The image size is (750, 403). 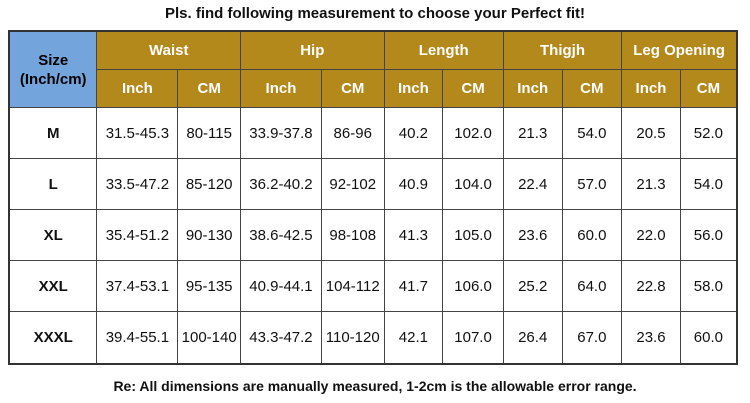 I want to click on measurement-cell: 41.7, so click(x=413, y=286).